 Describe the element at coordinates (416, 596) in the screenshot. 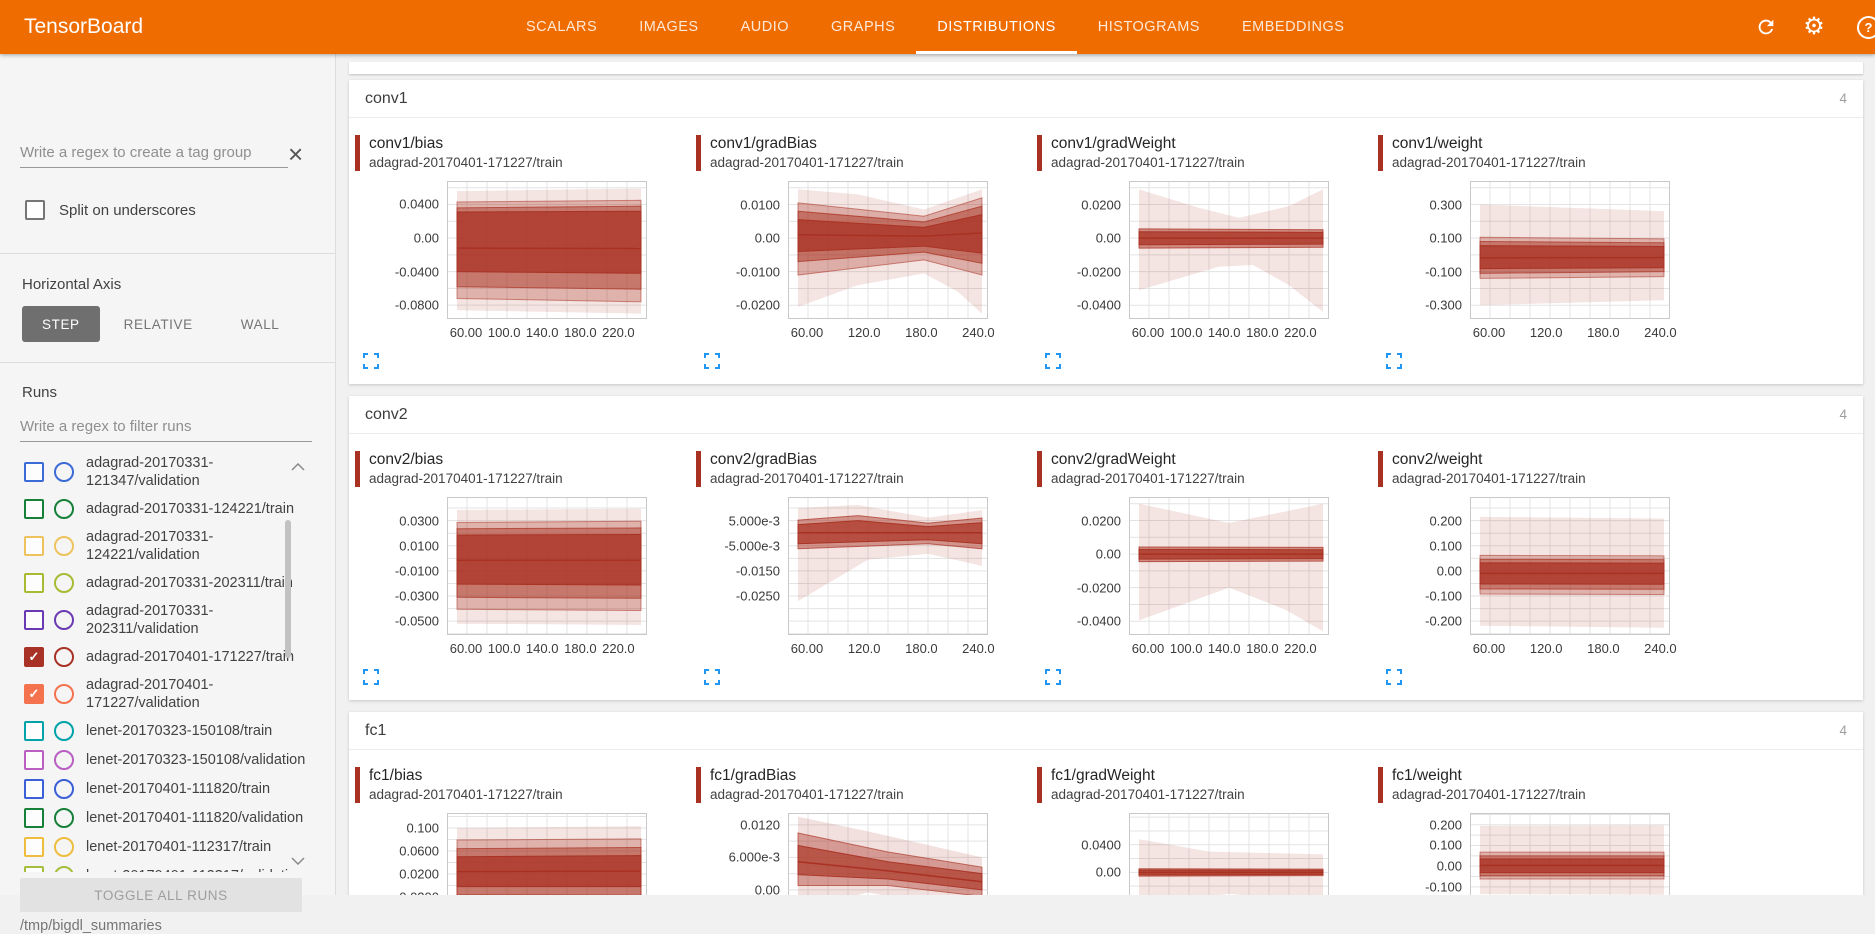

I see `y-axis-label: -0.0300` at that location.